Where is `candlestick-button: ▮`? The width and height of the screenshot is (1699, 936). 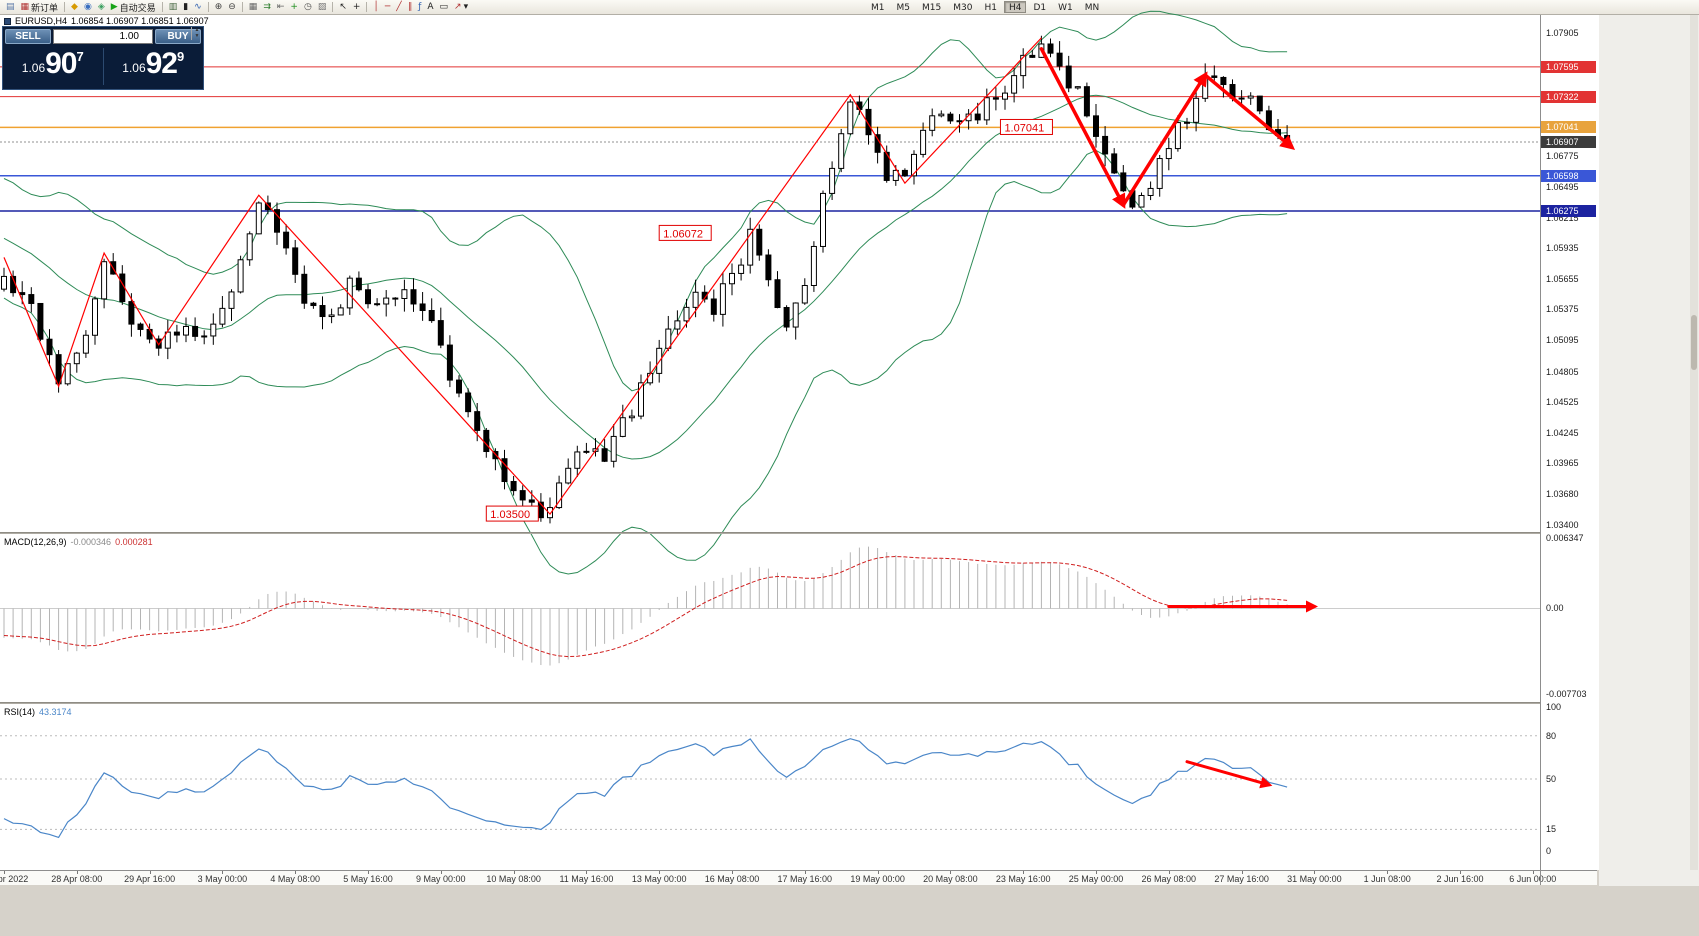 candlestick-button: ▮ is located at coordinates (185, 7).